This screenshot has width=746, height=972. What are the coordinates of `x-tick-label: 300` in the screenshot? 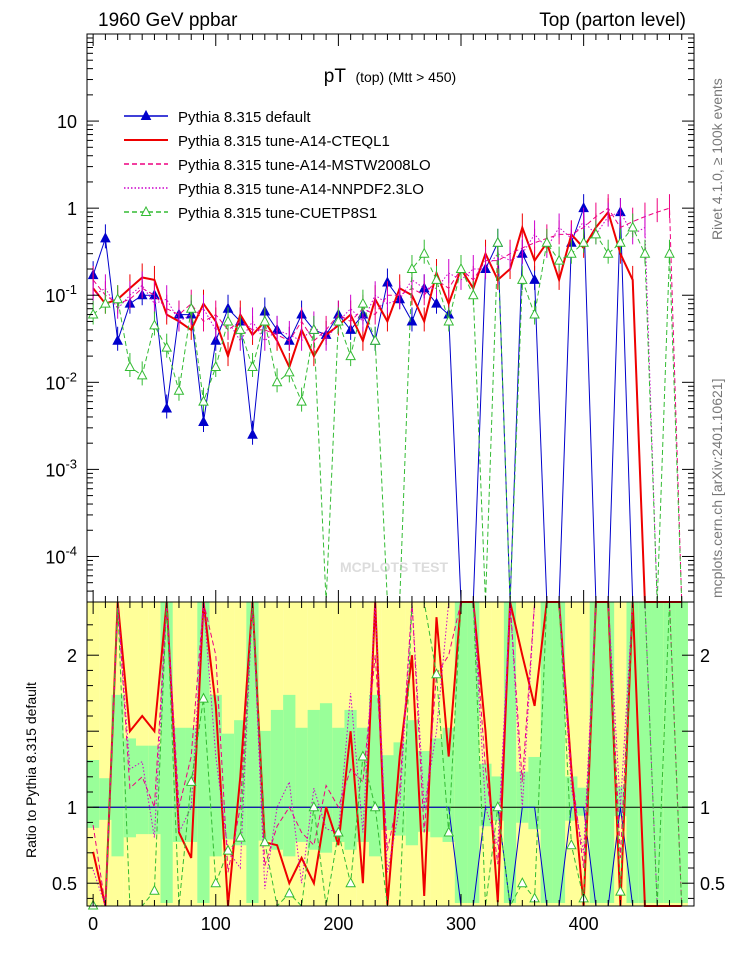 It's located at (461, 924).